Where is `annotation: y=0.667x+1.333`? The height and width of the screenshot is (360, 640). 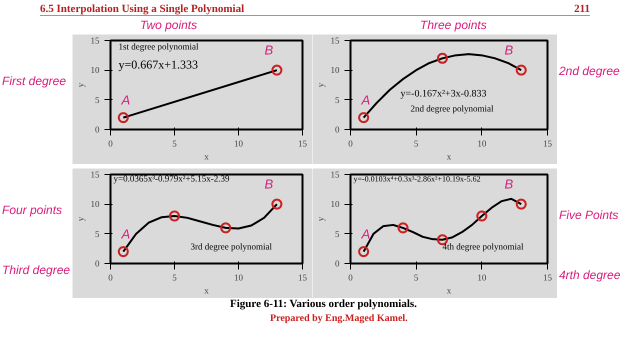 annotation: y=0.667x+1.333 is located at coordinates (158, 65).